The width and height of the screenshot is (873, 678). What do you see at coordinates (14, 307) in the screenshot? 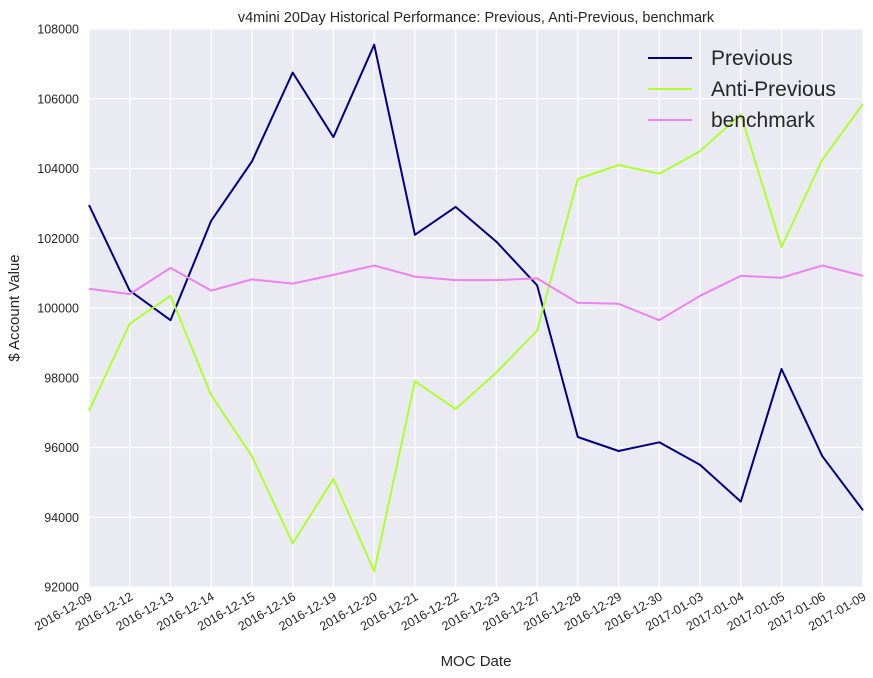
I see `y-axis-label: $ Account Value` at bounding box center [14, 307].